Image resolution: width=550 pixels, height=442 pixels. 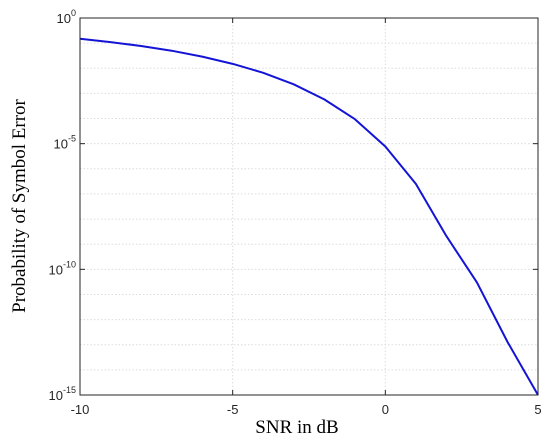 I want to click on x-tick-label: 0, so click(x=385, y=409).